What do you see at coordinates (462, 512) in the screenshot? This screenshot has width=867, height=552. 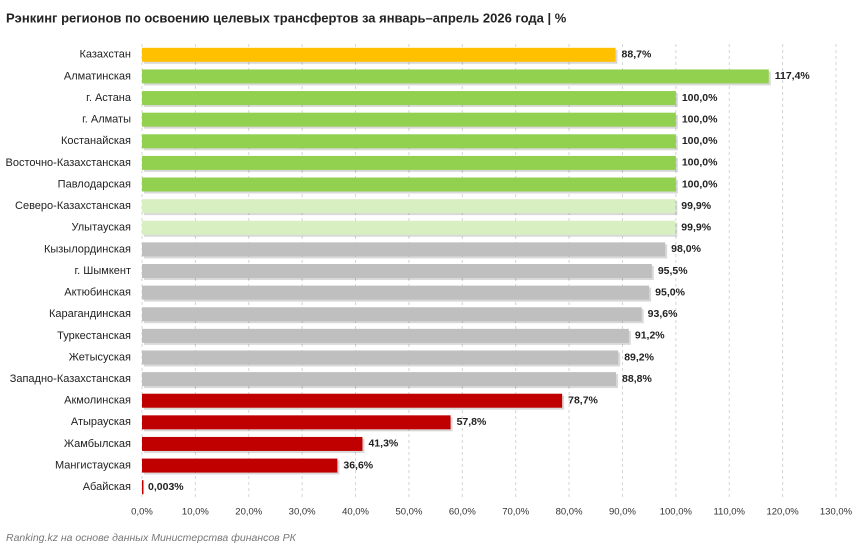 I see `x-tick-label: 60,0%` at bounding box center [462, 512].